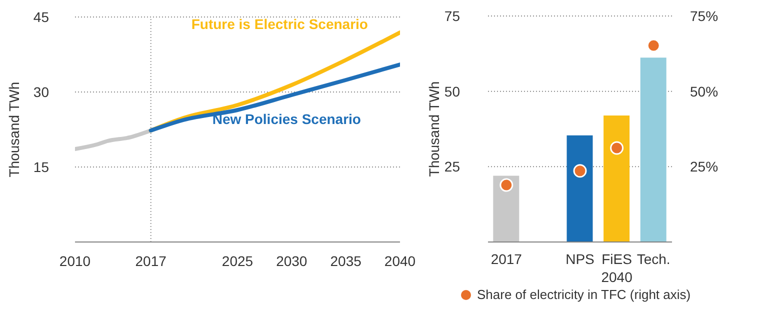 The height and width of the screenshot is (327, 768). Describe the element at coordinates (617, 259) in the screenshot. I see `x-tick-label: FiES` at that location.